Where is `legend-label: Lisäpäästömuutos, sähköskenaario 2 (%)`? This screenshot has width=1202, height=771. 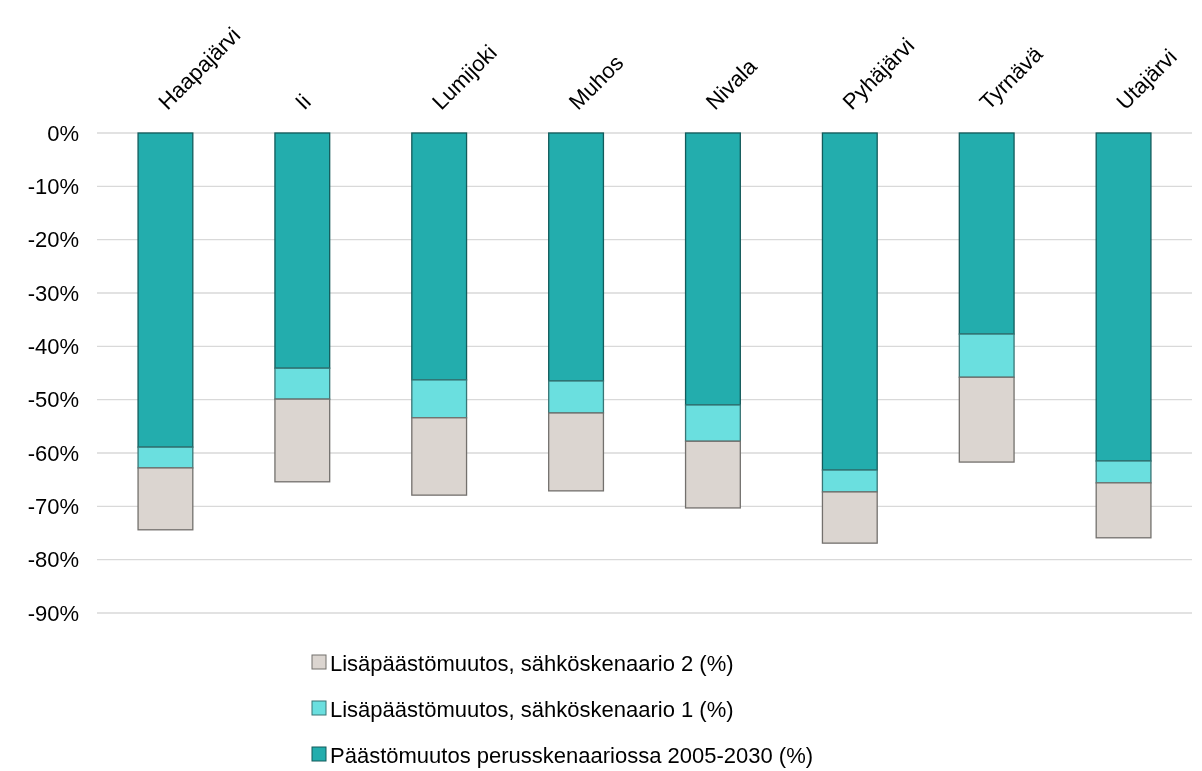
legend-label: Lisäpäästömuutos, sähköskenaario 2 (%) is located at coordinates (532, 663).